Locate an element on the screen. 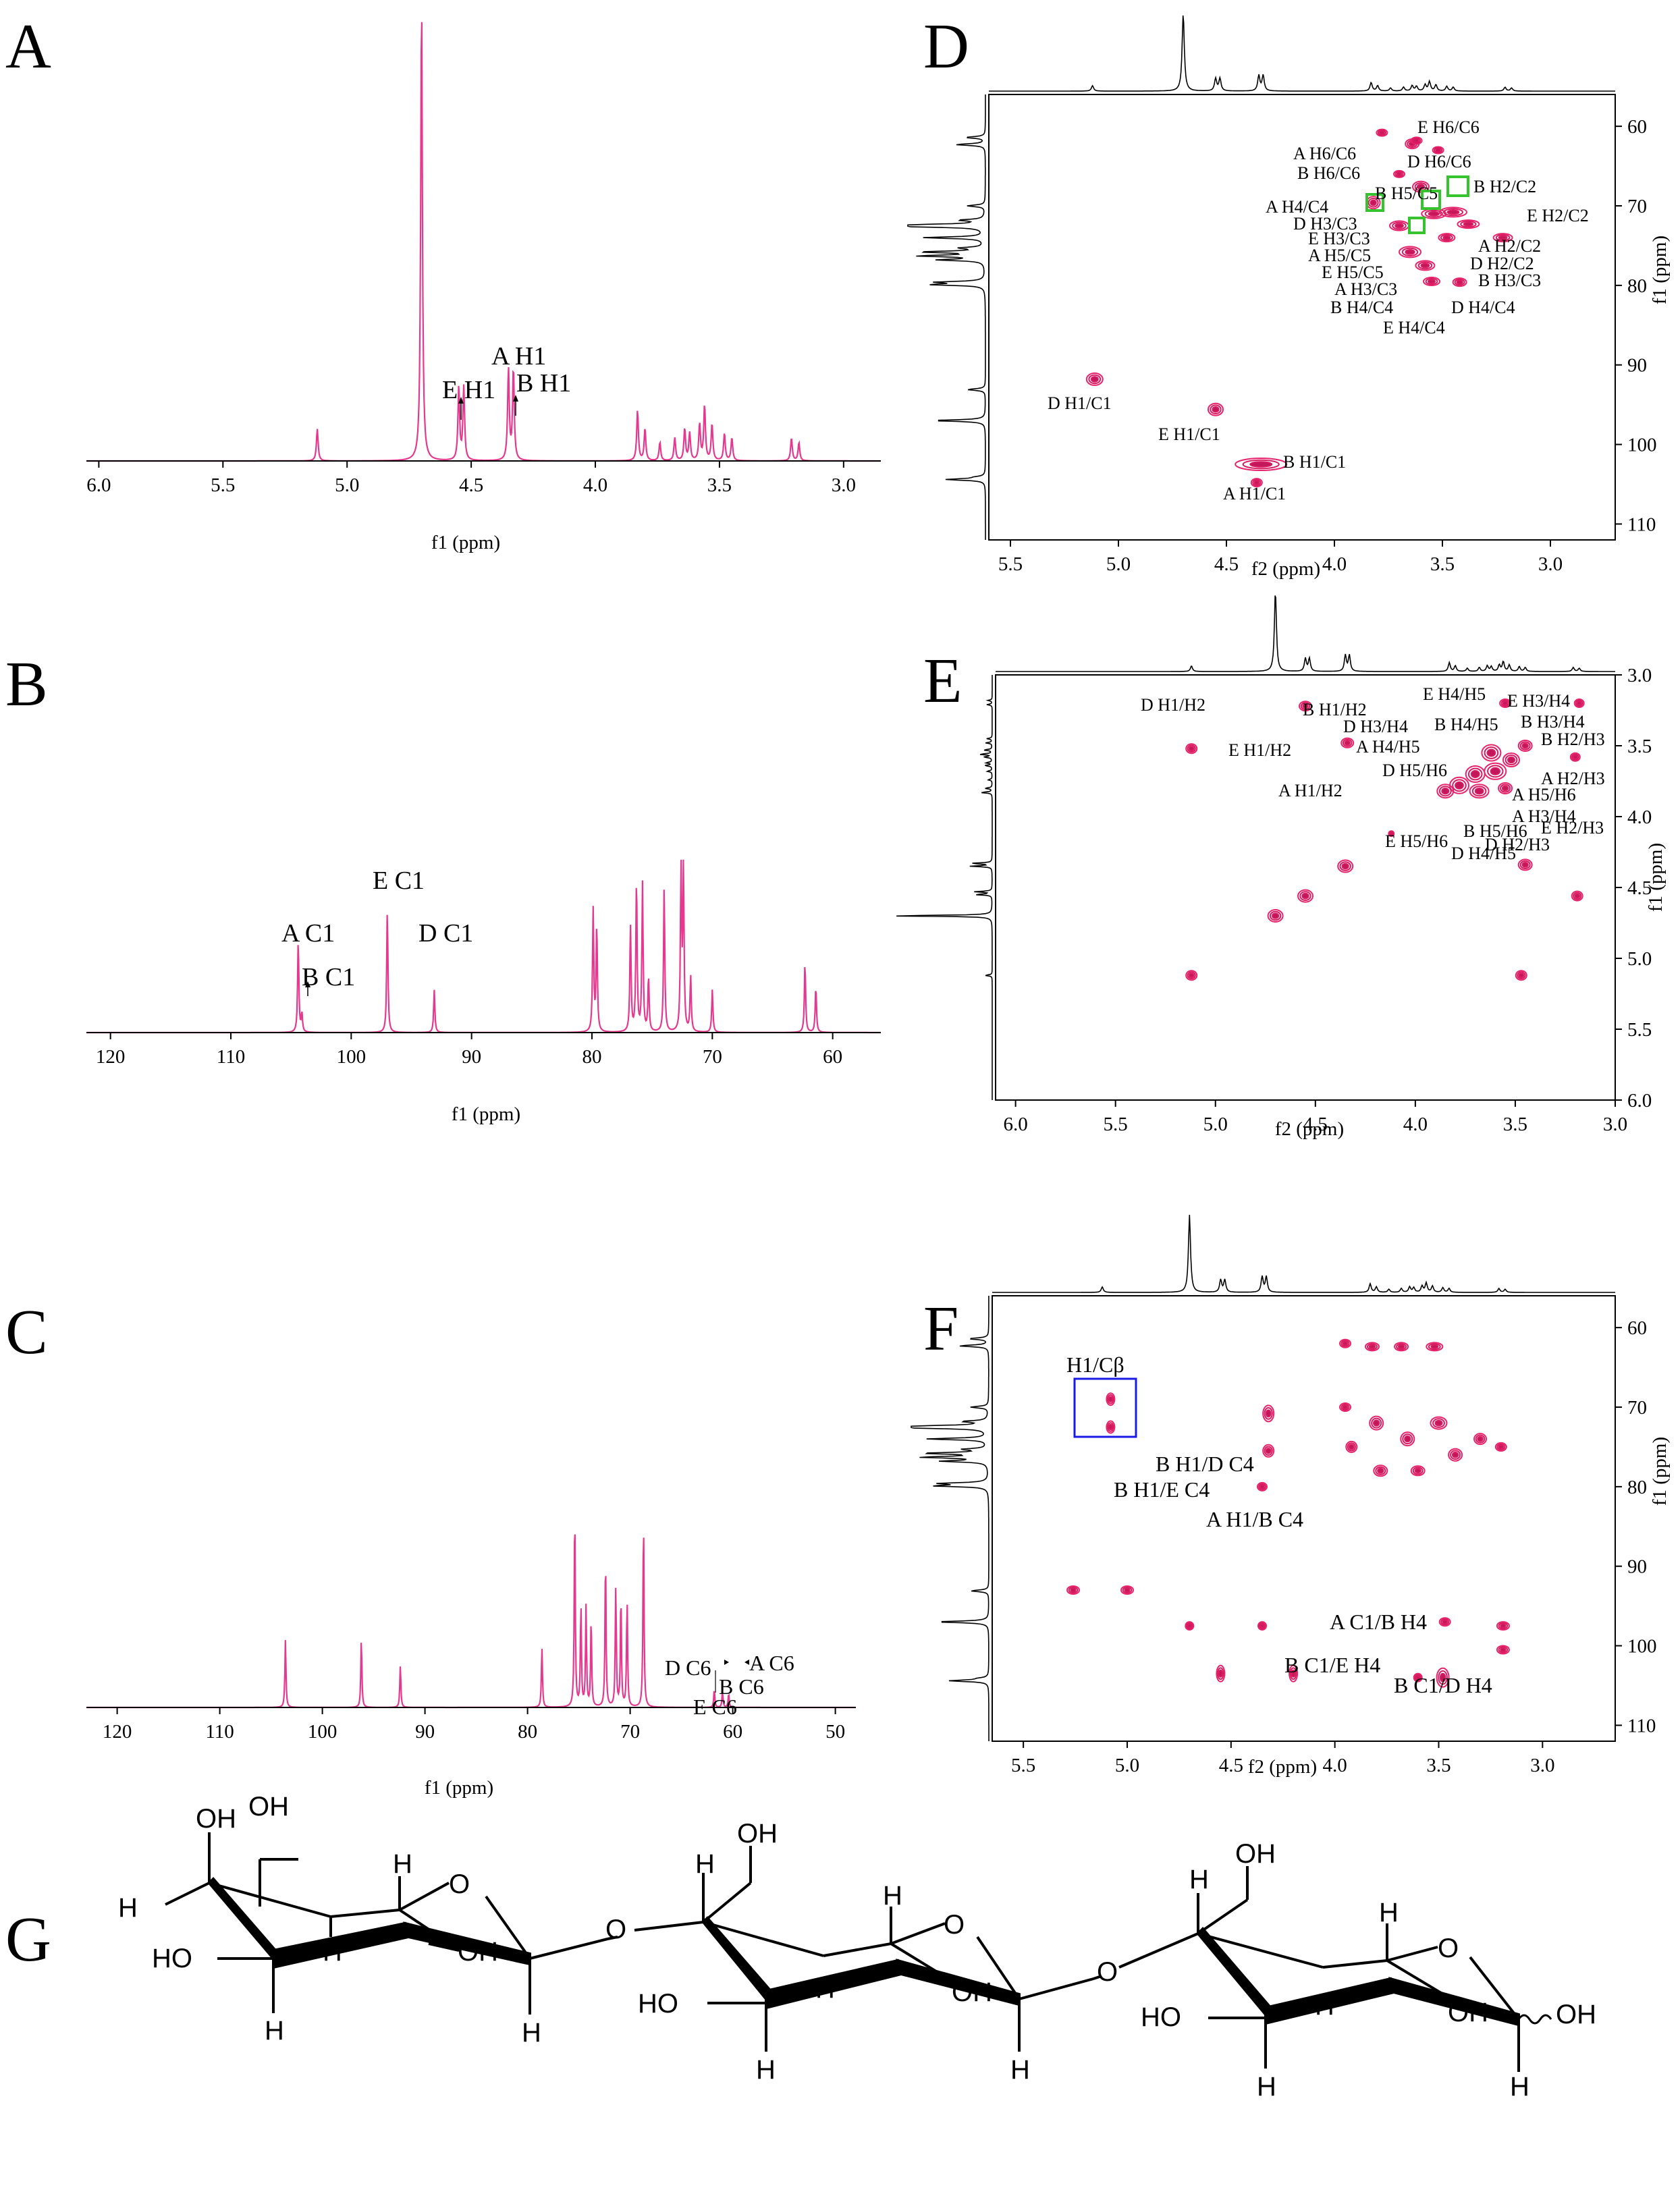 This screenshot has width=1680, height=2190. ann-e-12: A H2/H3 is located at coordinates (1573, 778).